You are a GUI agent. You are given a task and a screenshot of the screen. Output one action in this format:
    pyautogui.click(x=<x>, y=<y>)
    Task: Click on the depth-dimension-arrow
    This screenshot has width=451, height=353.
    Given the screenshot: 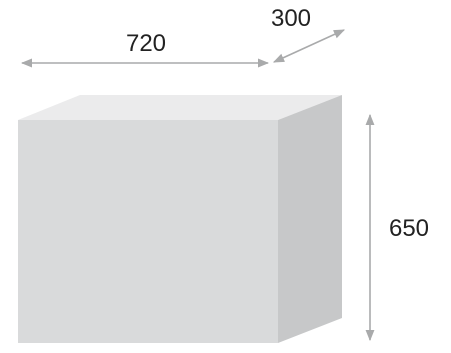 What is the action you would take?
    pyautogui.click(x=309, y=46)
    